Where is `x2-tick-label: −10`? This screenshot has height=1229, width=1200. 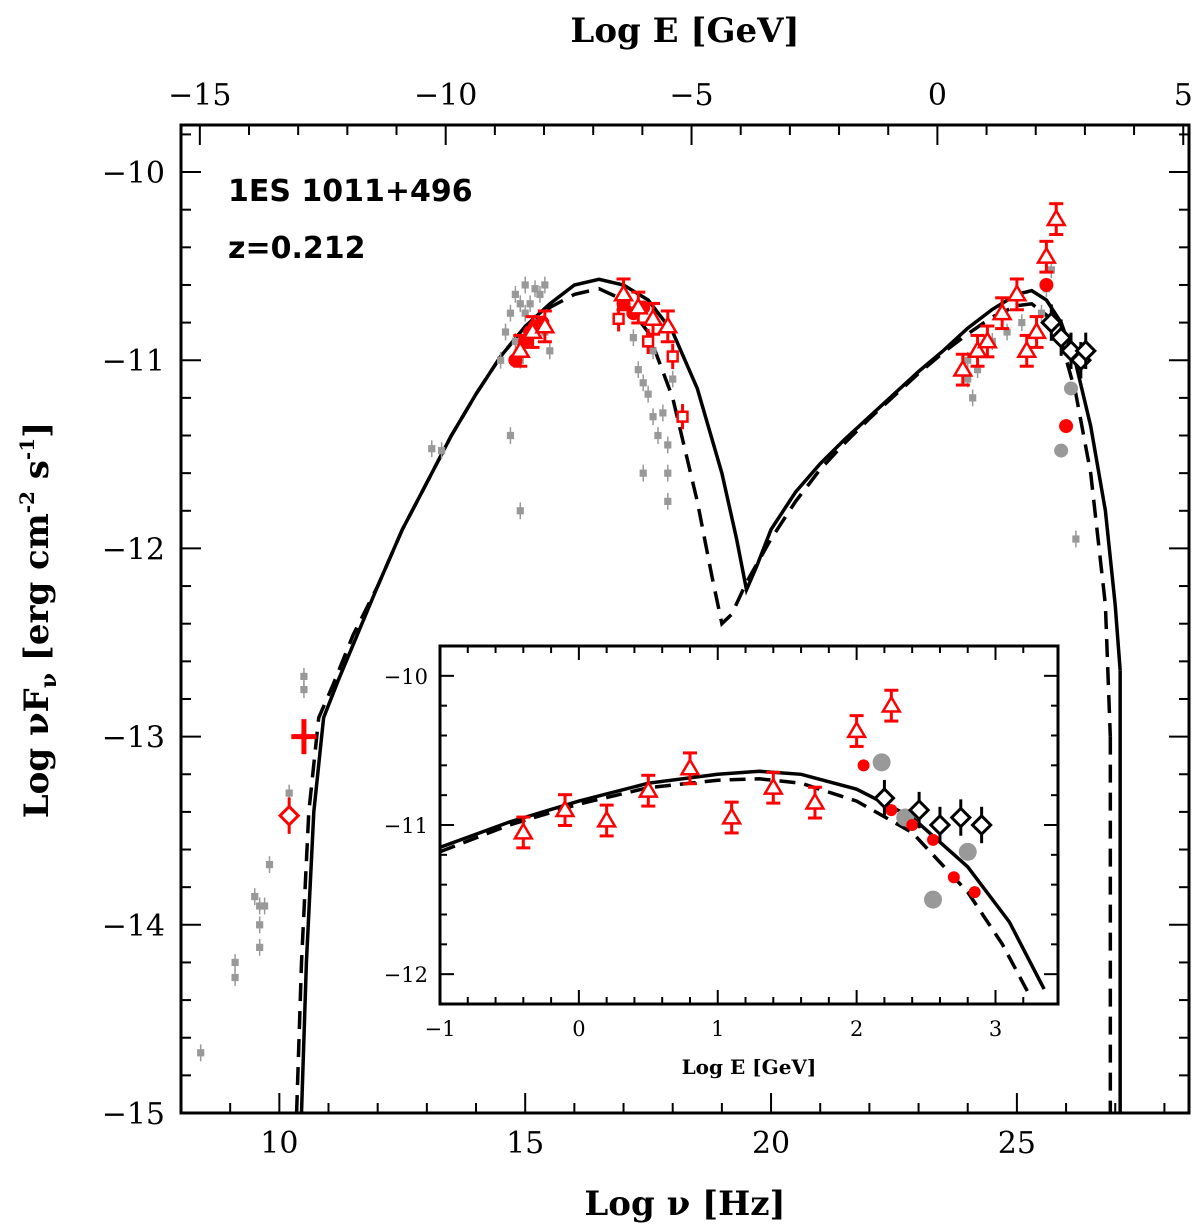 x2-tick-label: −10 is located at coordinates (445, 95).